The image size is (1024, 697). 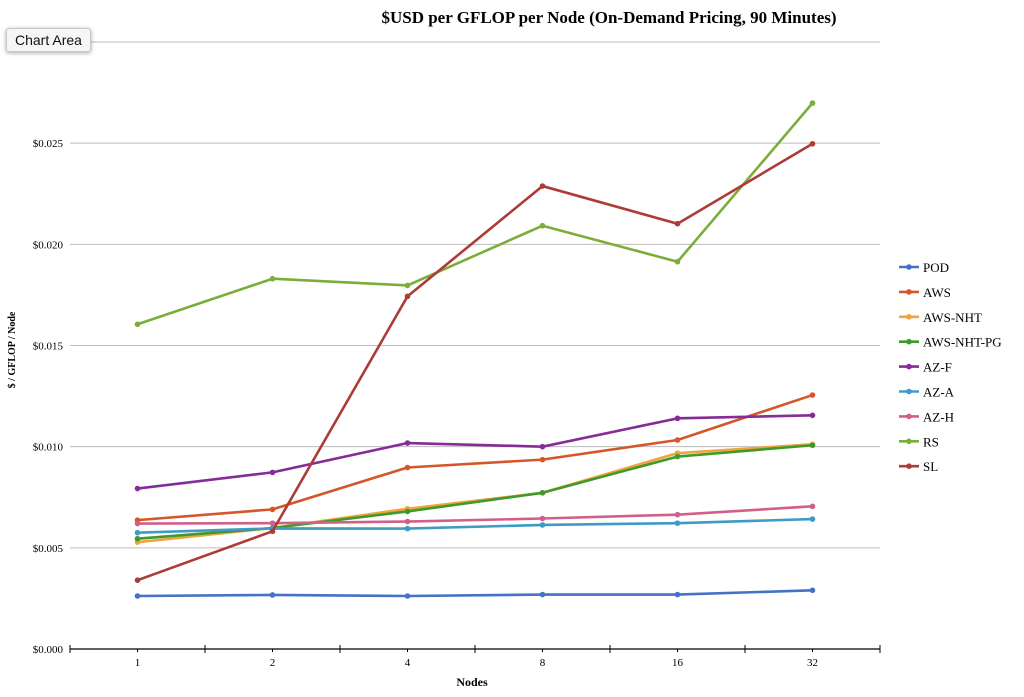 I want to click on x-tick-label: 2, so click(x=273, y=663).